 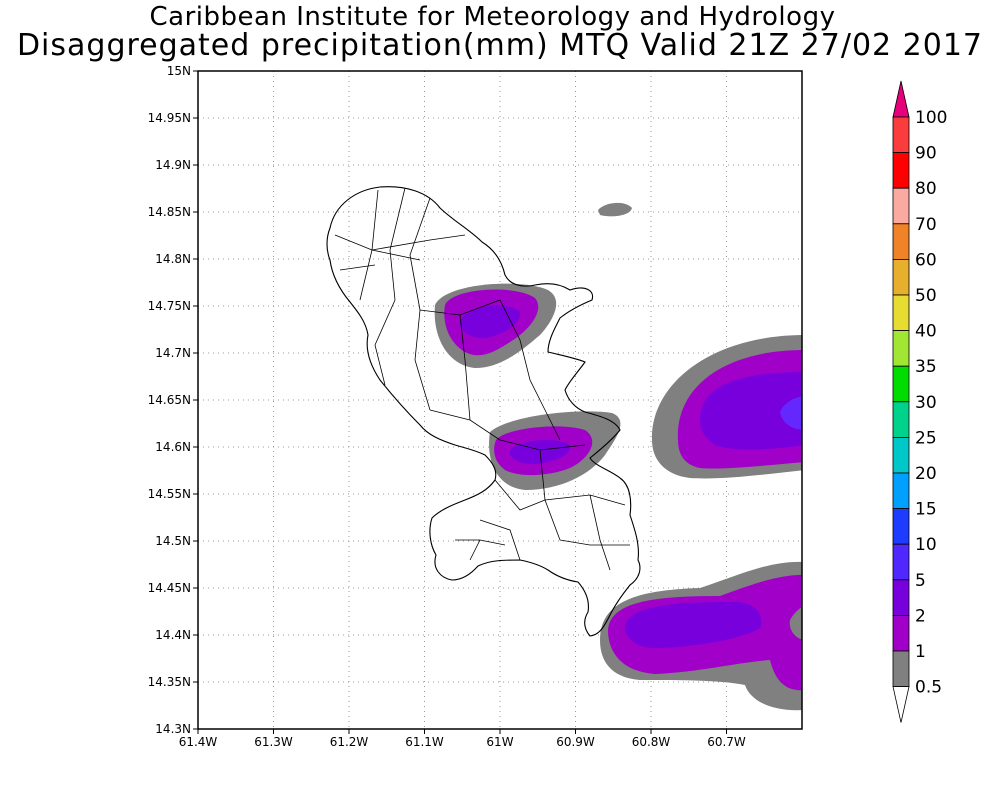 What do you see at coordinates (198, 742) in the screenshot?
I see `x-tick-label: 61.4W` at bounding box center [198, 742].